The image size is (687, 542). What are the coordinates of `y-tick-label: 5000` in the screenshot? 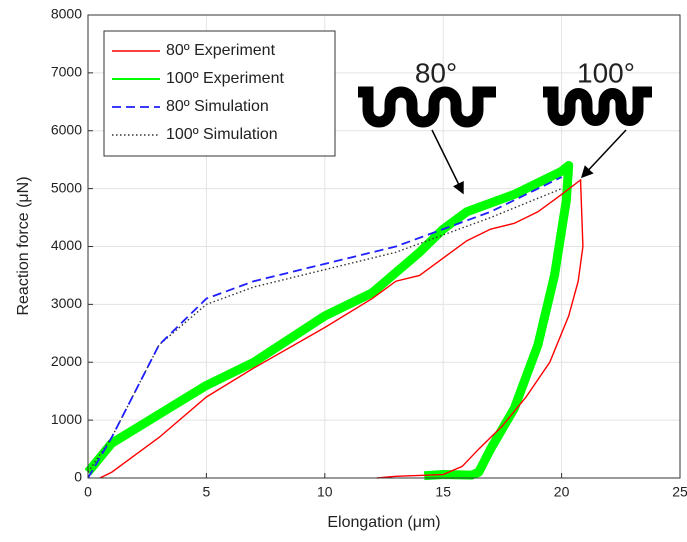 It's located at (66, 187).